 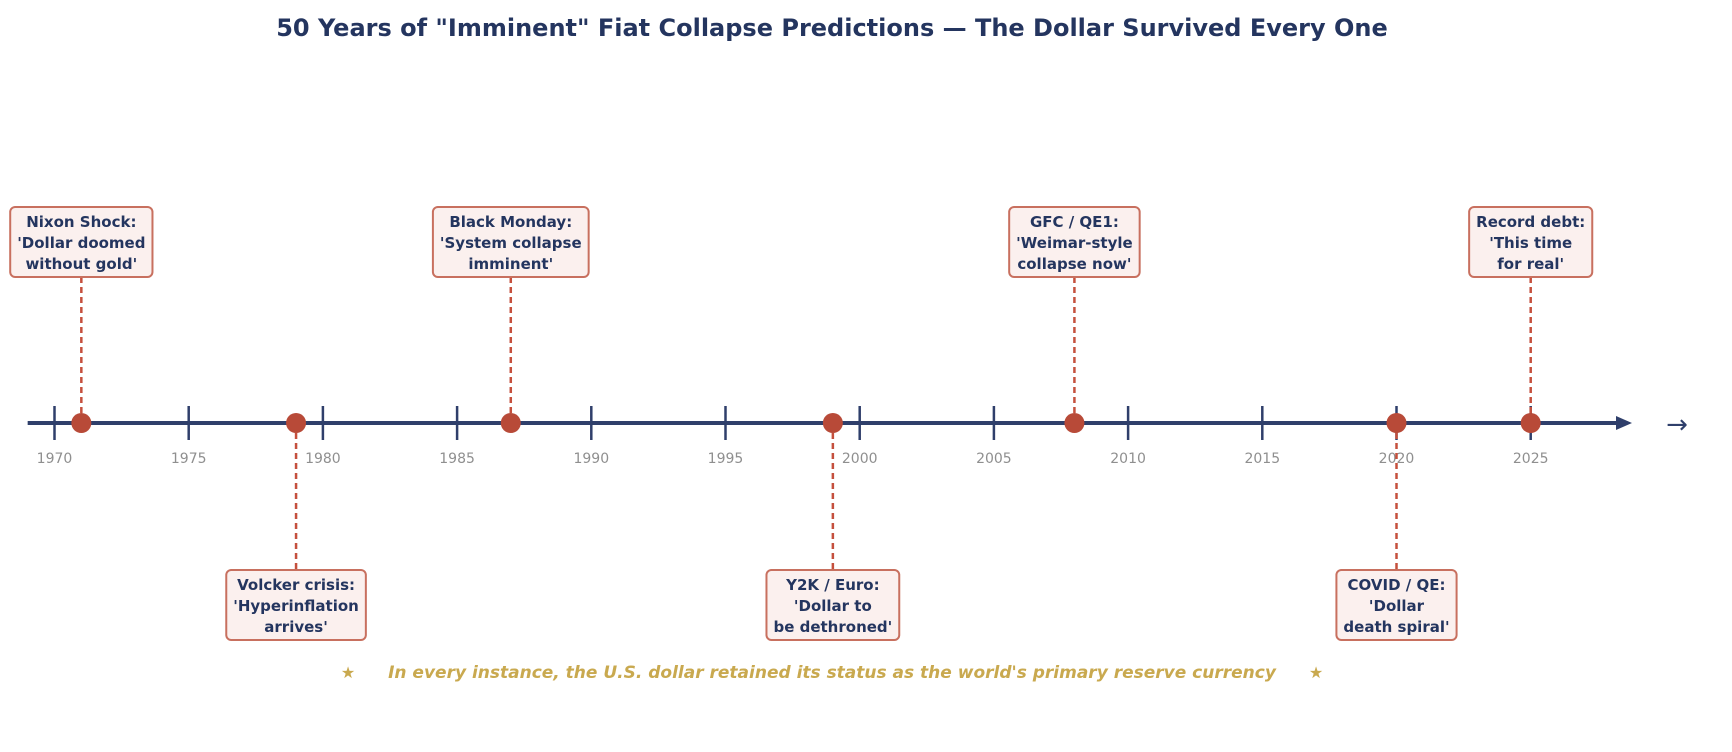 I want to click on tick-label: 2010, so click(x=1128, y=459).